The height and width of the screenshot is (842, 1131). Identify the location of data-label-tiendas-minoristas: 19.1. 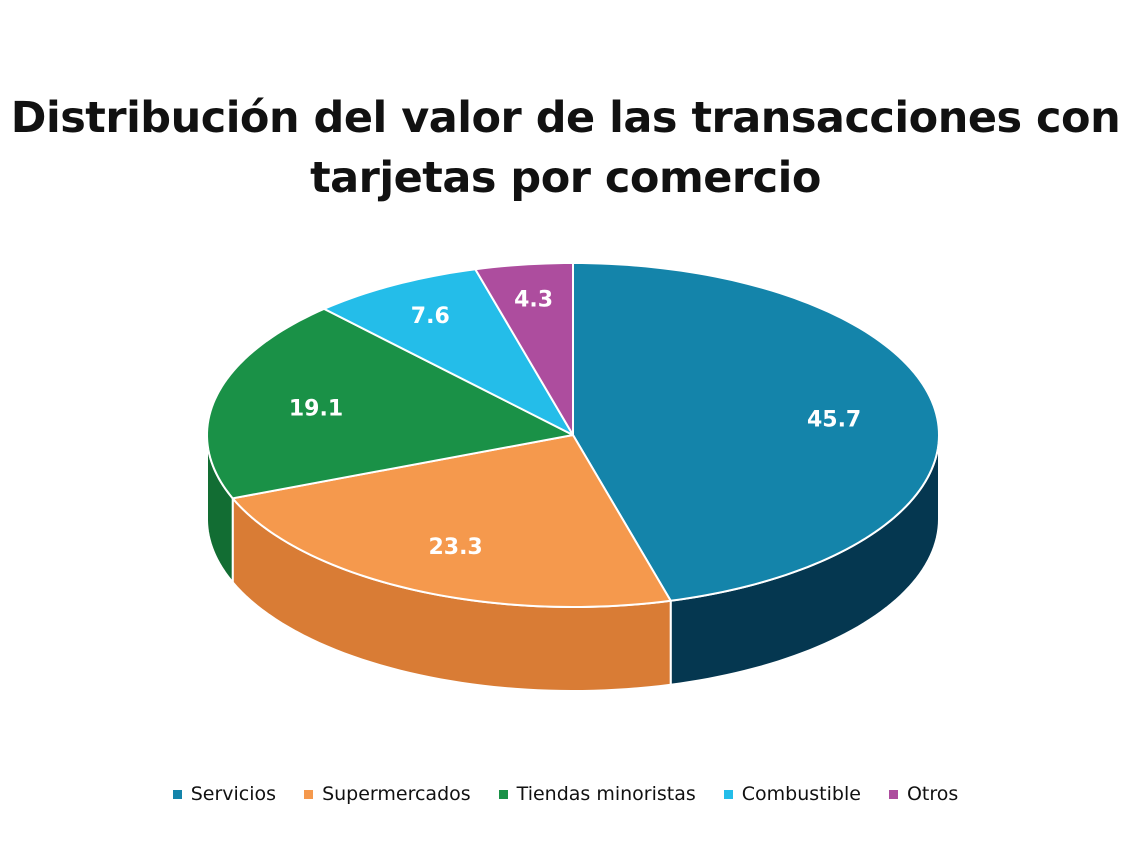
(316, 409).